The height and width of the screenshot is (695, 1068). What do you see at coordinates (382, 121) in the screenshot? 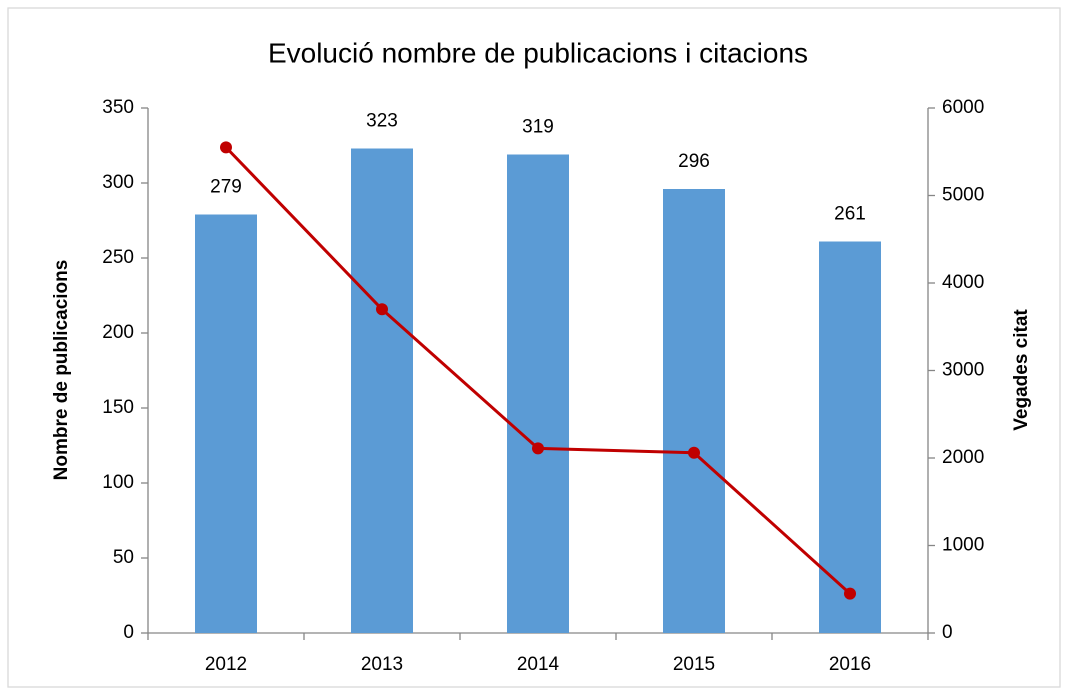
I see `data-label: 323` at bounding box center [382, 121].